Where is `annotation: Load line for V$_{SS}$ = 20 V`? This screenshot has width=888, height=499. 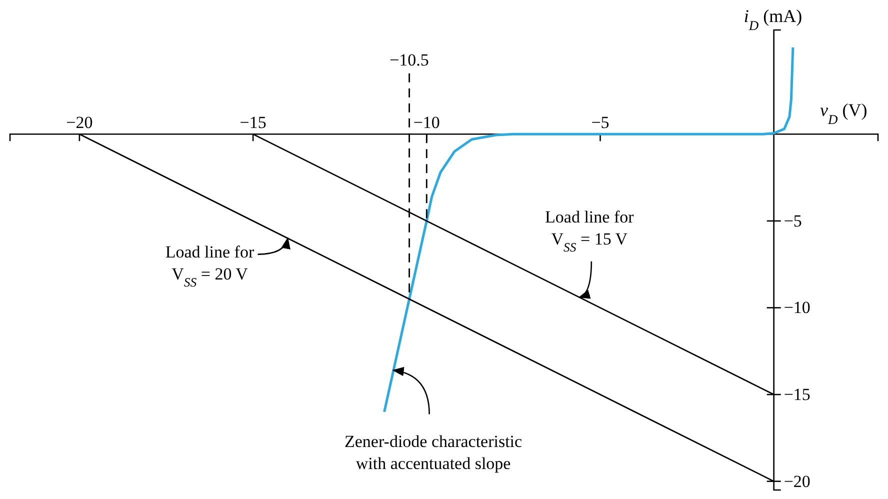 annotation: Load line for V$_{SS}$ = 20 V is located at coordinates (209, 266).